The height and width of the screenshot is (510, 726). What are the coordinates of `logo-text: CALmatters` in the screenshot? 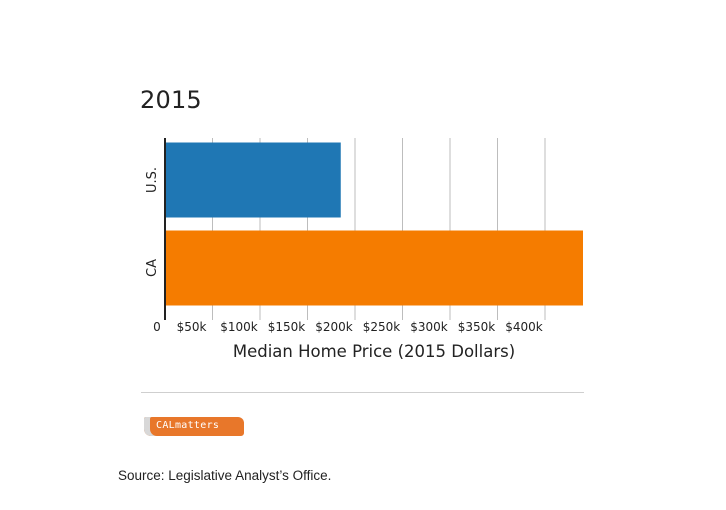 It's located at (188, 425).